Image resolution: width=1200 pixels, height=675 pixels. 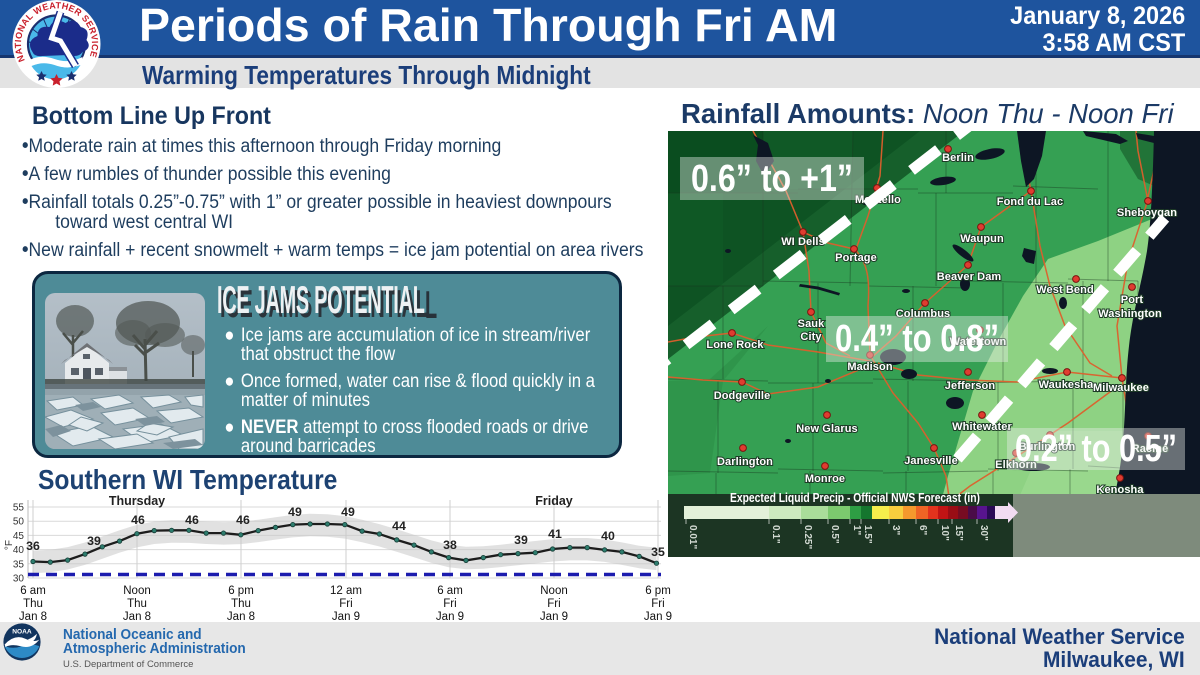 What do you see at coordinates (19, 508) in the screenshot?
I see `svg-text: 55` at bounding box center [19, 508].